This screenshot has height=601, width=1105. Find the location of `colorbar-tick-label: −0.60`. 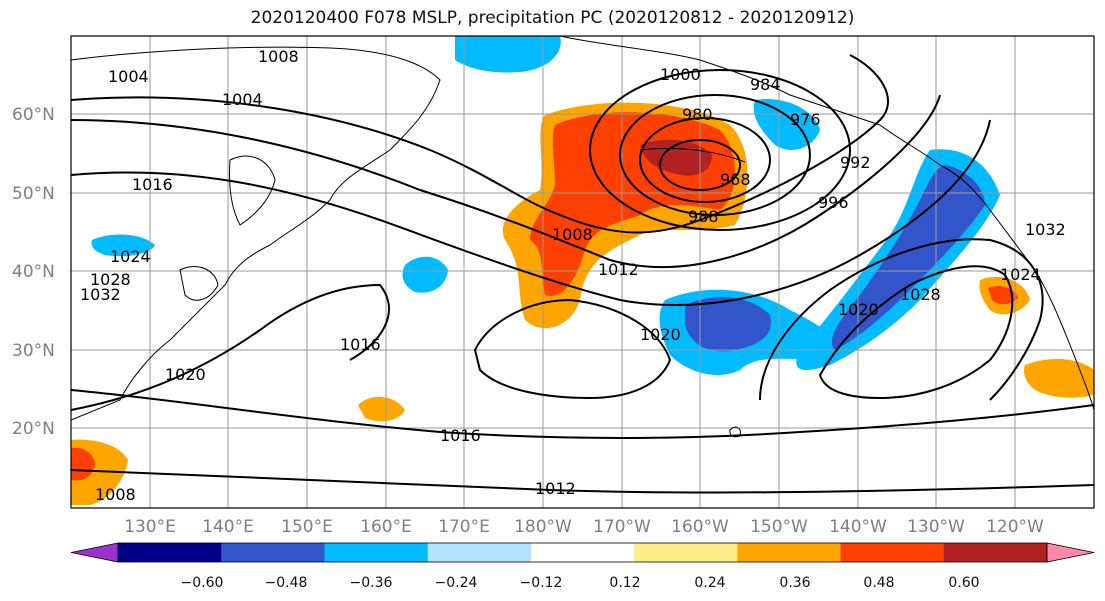

colorbar-tick-label: −0.60 is located at coordinates (202, 583).